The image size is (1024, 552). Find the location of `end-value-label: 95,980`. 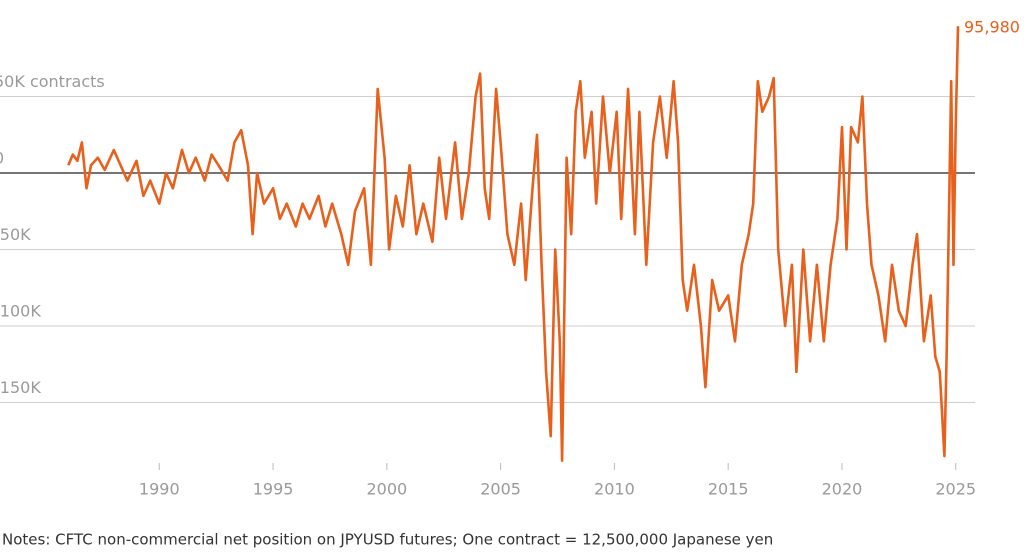

end-value-label: 95,980 is located at coordinates (992, 27).